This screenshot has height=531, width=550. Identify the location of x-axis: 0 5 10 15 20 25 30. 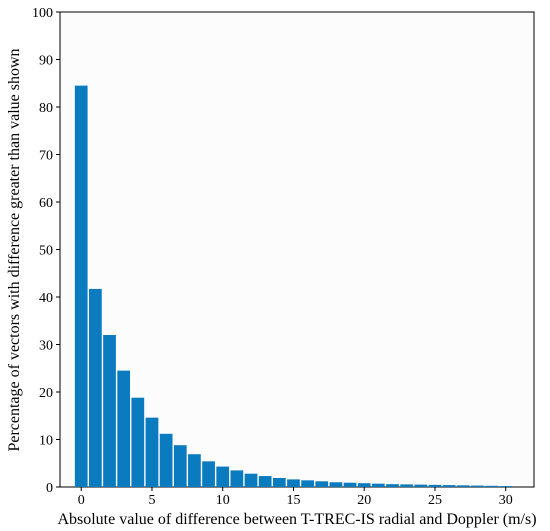
(295, 497).